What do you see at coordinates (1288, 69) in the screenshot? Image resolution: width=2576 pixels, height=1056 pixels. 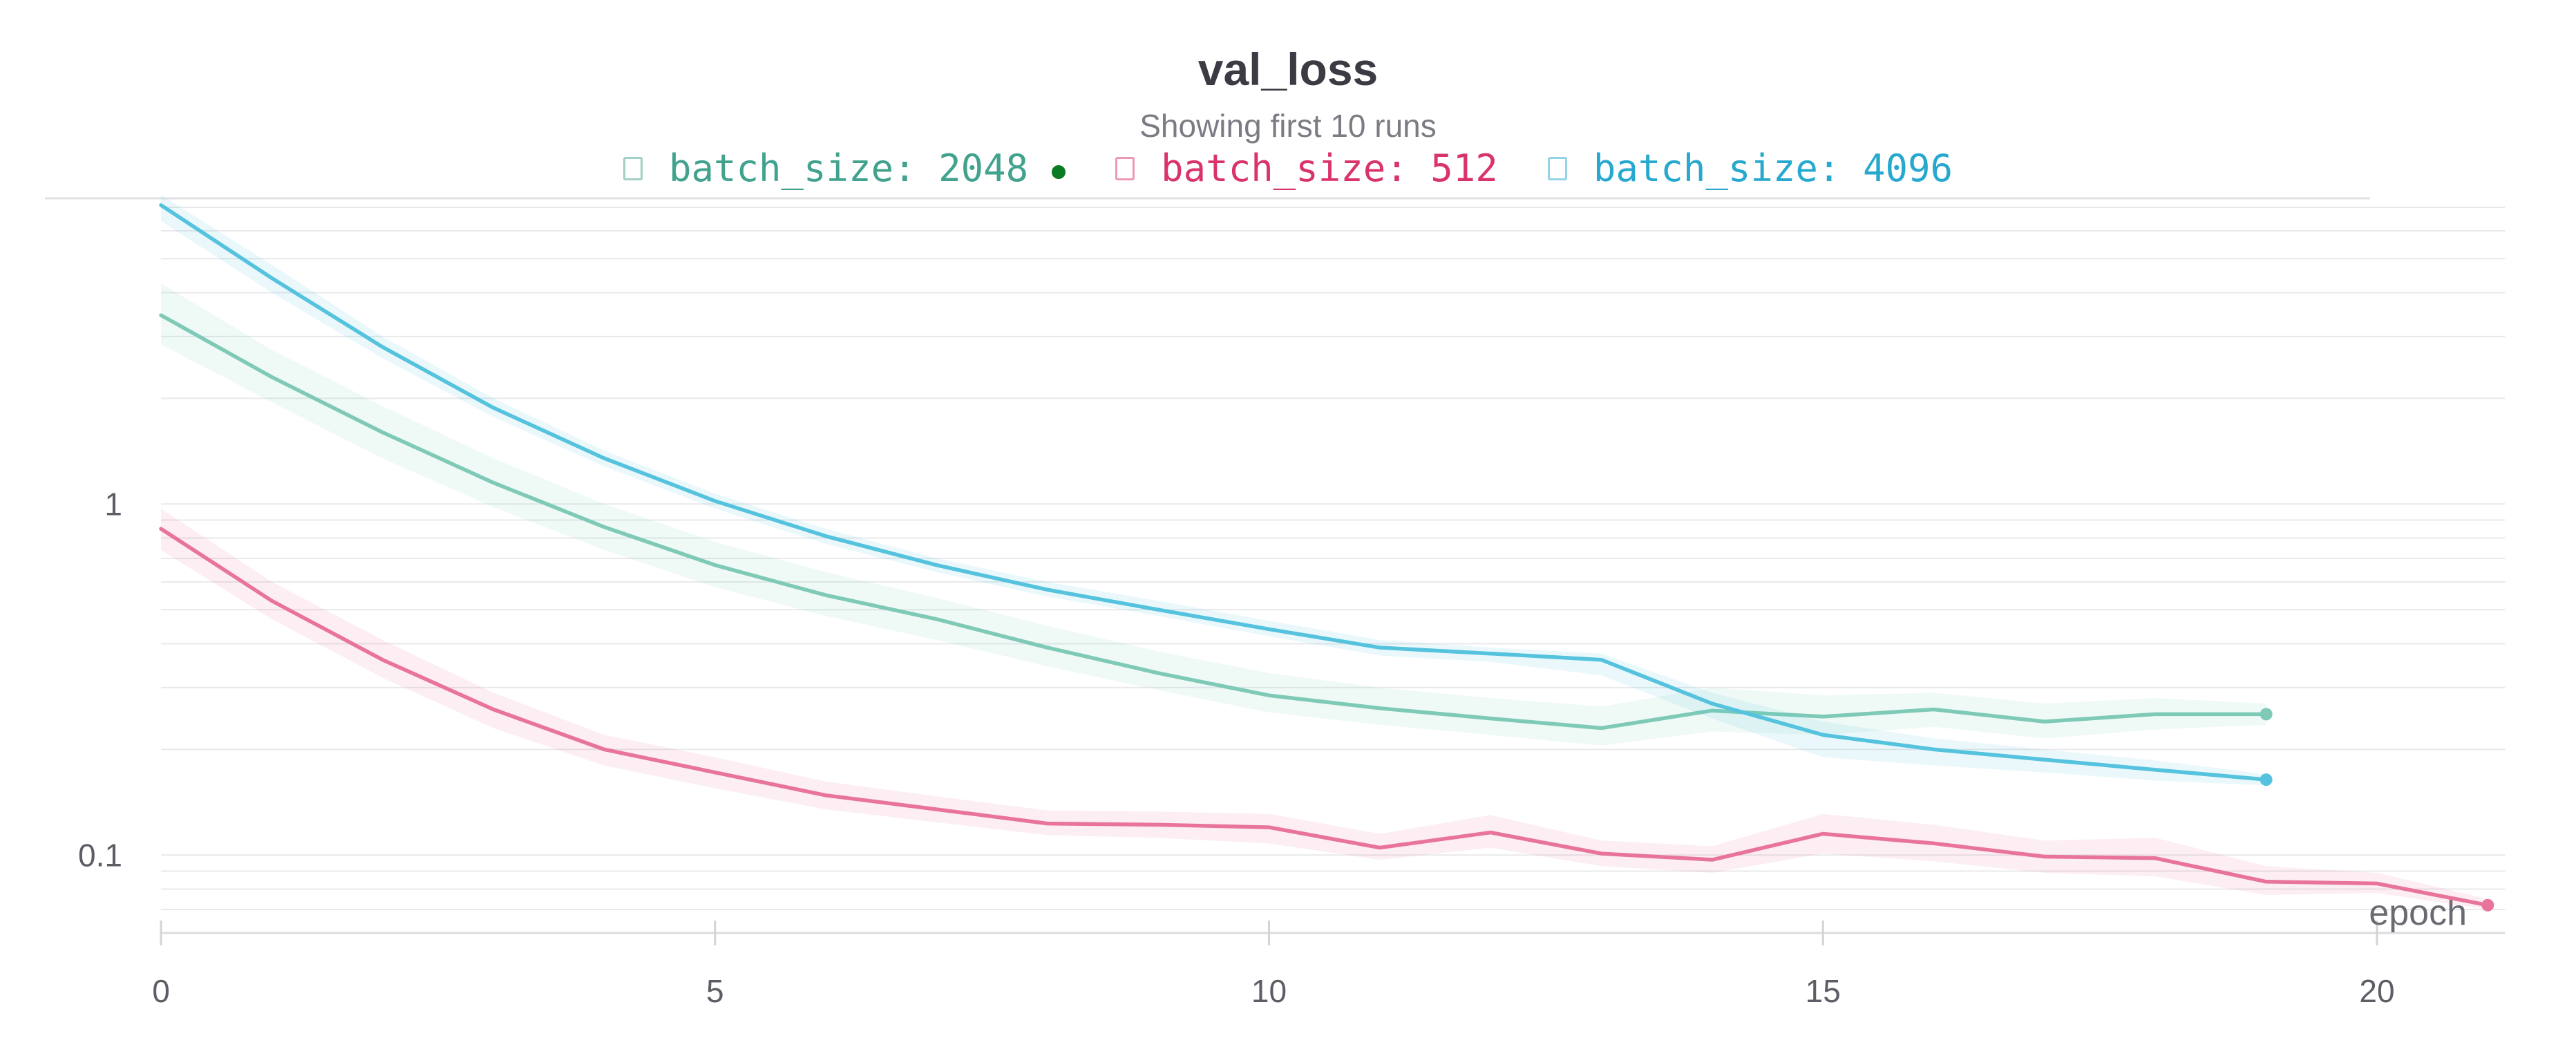 I see `chart-title: val_loss` at bounding box center [1288, 69].